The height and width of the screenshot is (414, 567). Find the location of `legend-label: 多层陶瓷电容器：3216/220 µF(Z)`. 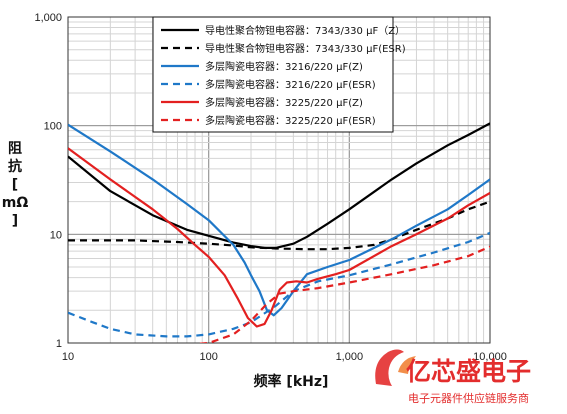

legend-label: 多层陶瓷电容器：3216/220 µF(Z) is located at coordinates (284, 66).